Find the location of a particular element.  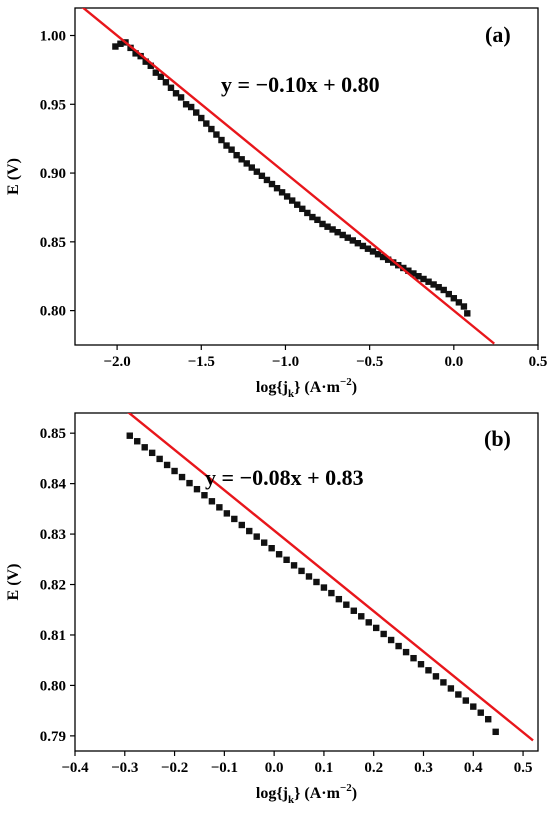

panel-label: (a) is located at coordinates (498, 34).